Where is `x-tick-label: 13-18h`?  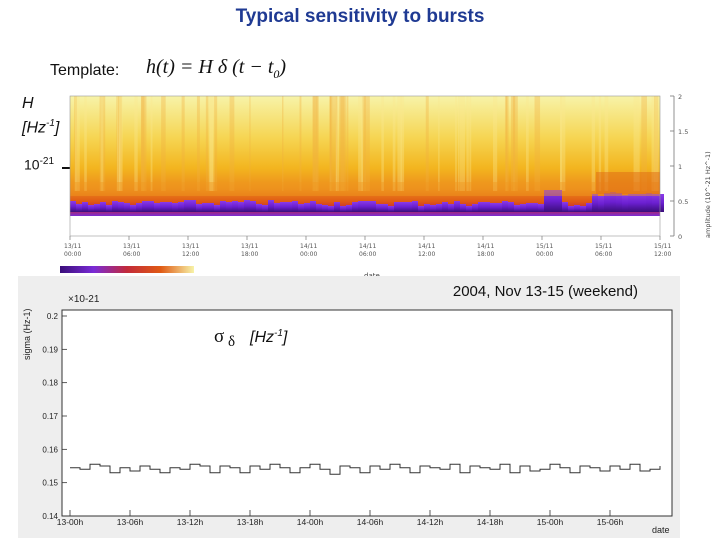 x-tick-label: 13-18h is located at coordinates (250, 522).